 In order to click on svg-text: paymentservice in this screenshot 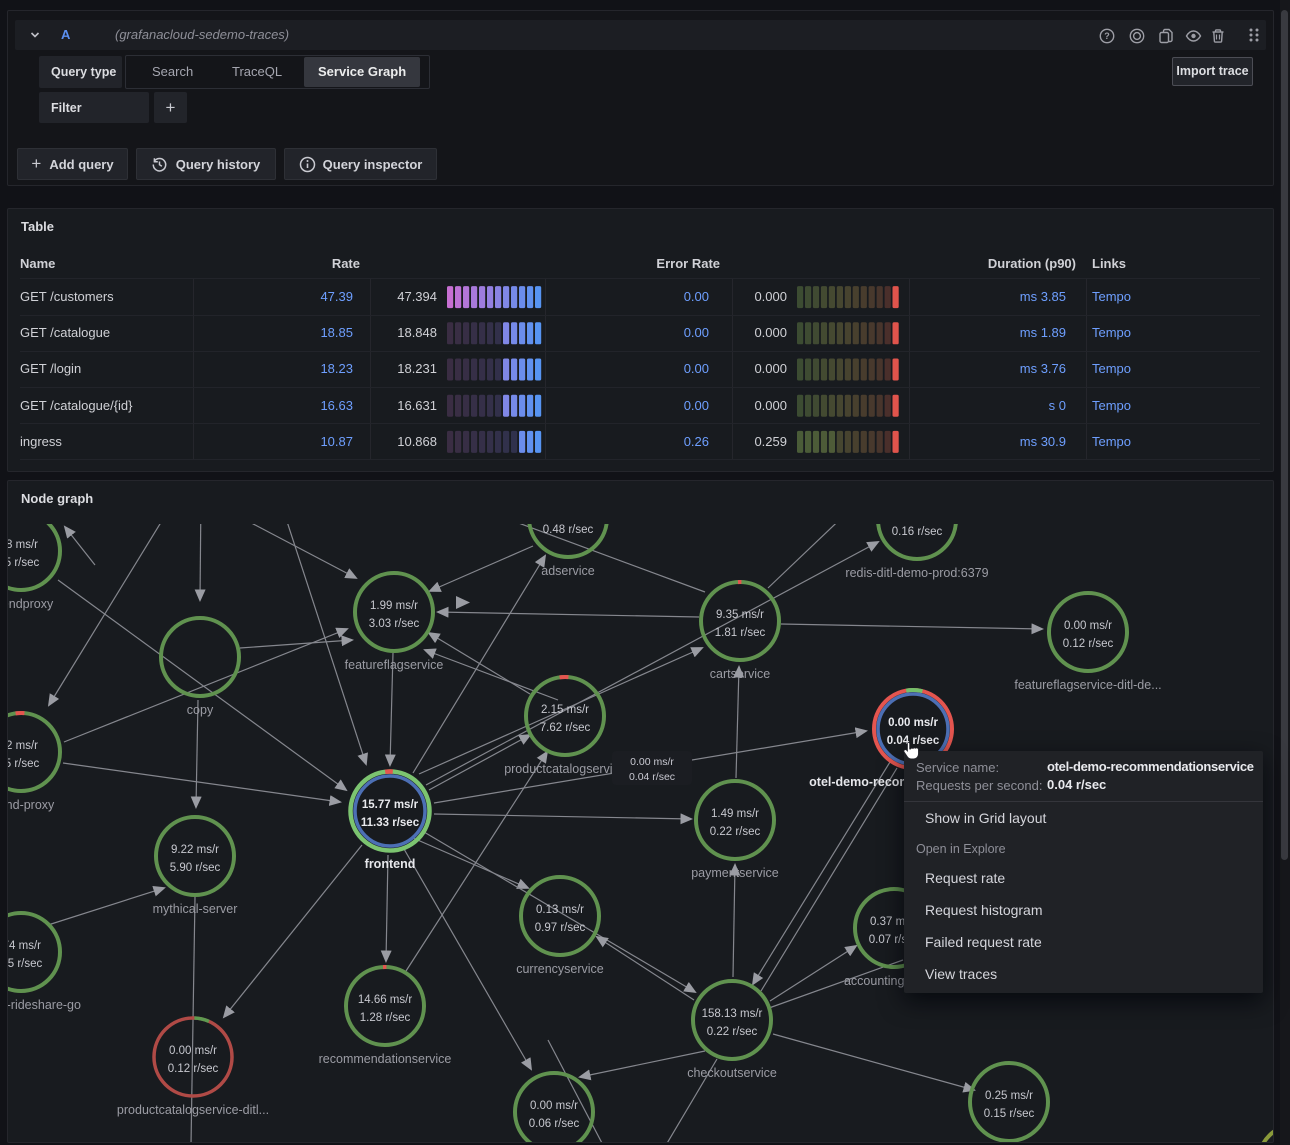, I will do `click(735, 873)`.